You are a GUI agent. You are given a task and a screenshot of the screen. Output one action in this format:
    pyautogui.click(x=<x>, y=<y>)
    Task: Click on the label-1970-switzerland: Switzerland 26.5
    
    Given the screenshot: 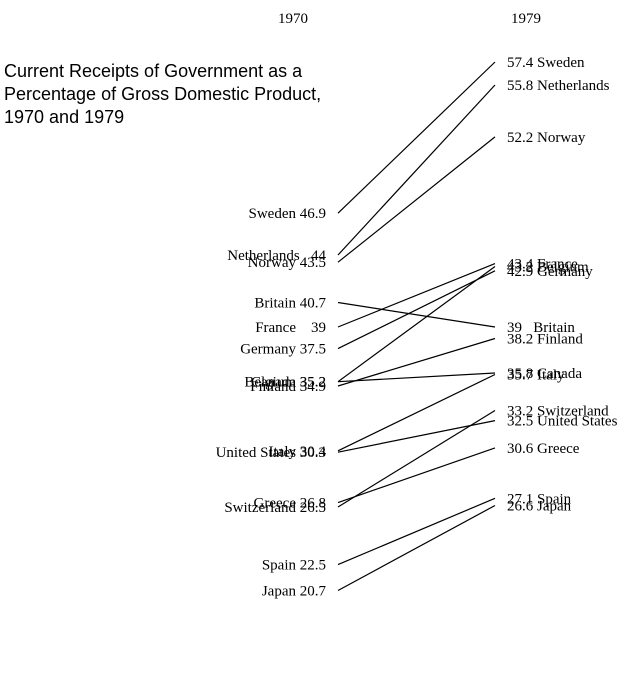 What is the action you would take?
    pyautogui.click(x=275, y=508)
    